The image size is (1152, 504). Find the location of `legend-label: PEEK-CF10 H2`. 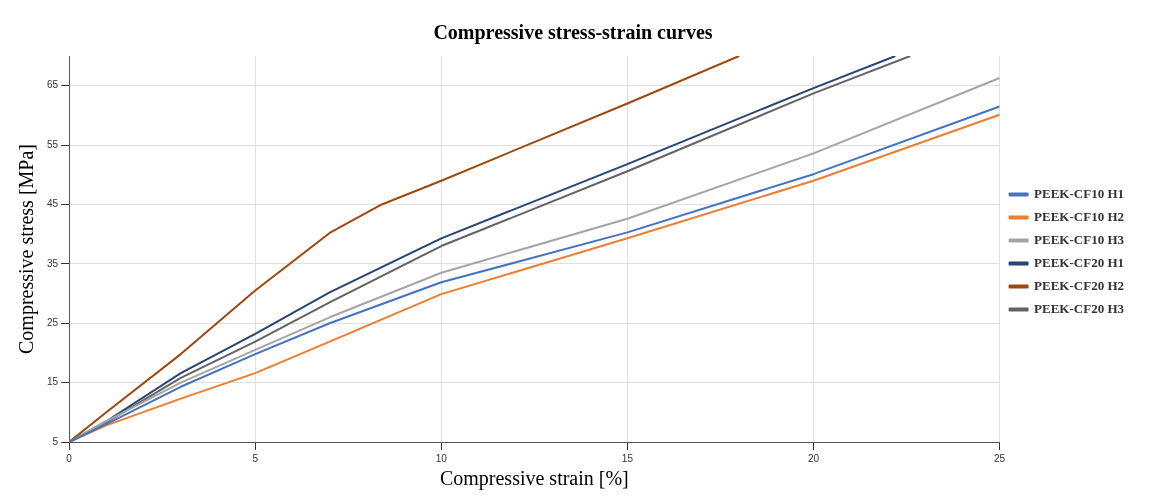

legend-label: PEEK-CF10 H2 is located at coordinates (1079, 216).